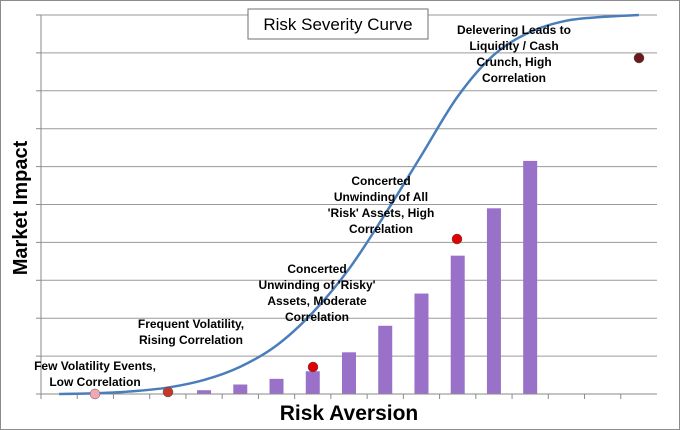 The image size is (680, 430). Describe the element at coordinates (513, 62) in the screenshot. I see `annotation-5-line-3: Crunch, High` at that location.